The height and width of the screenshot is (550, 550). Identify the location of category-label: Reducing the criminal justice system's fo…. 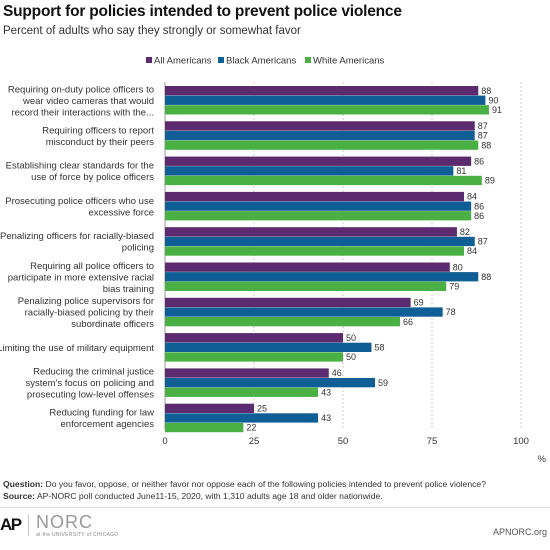
(89, 384).